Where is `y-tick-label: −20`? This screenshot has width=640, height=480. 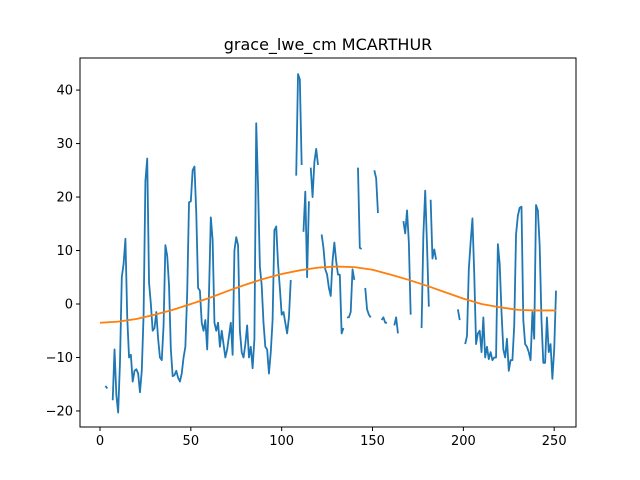
y-tick-label: −20 is located at coordinates (59, 411).